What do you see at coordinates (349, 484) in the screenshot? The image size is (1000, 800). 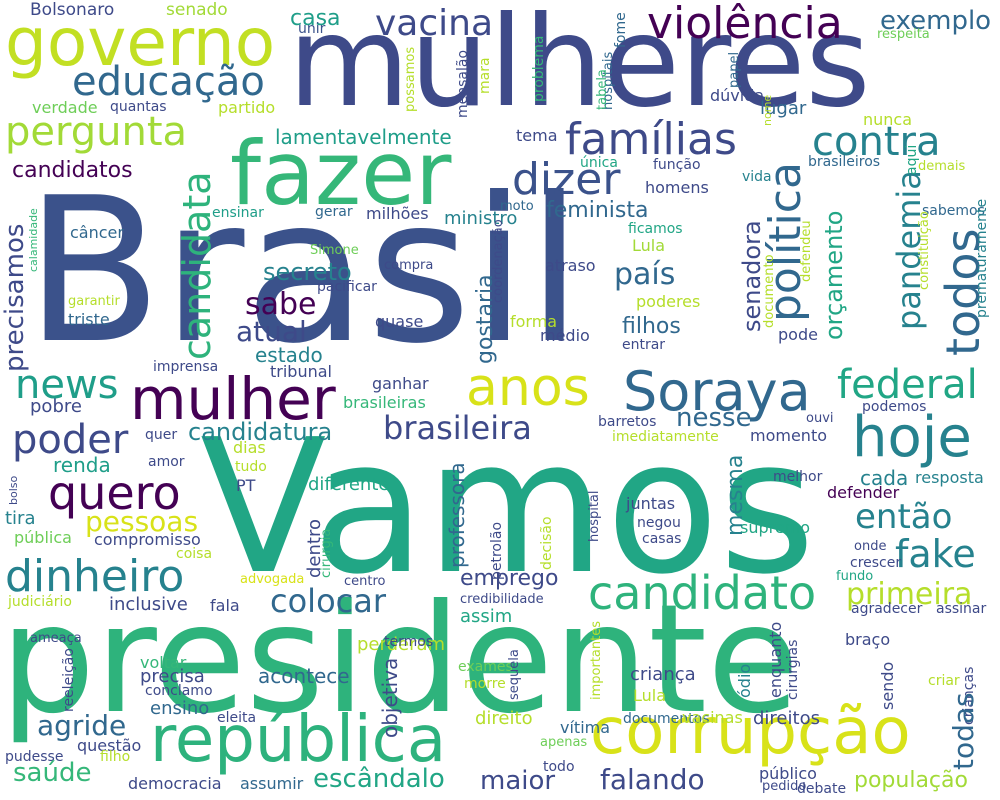 I see `word-94: diferente` at bounding box center [349, 484].